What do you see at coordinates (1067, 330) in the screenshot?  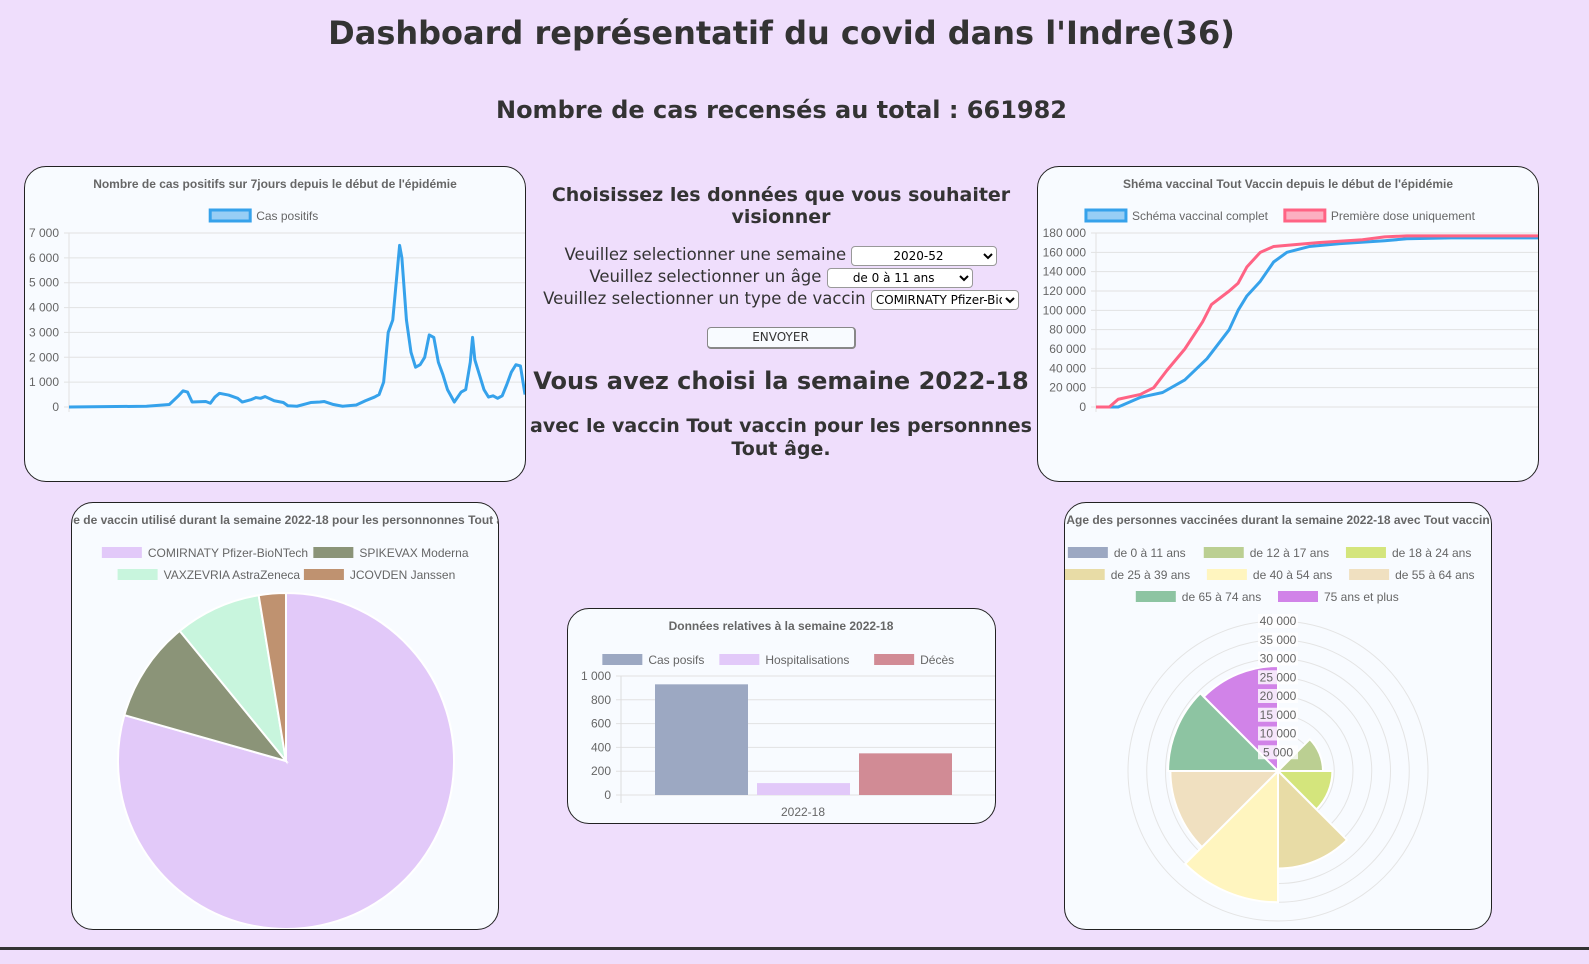 I see `y-tick-label: 80 000` at bounding box center [1067, 330].